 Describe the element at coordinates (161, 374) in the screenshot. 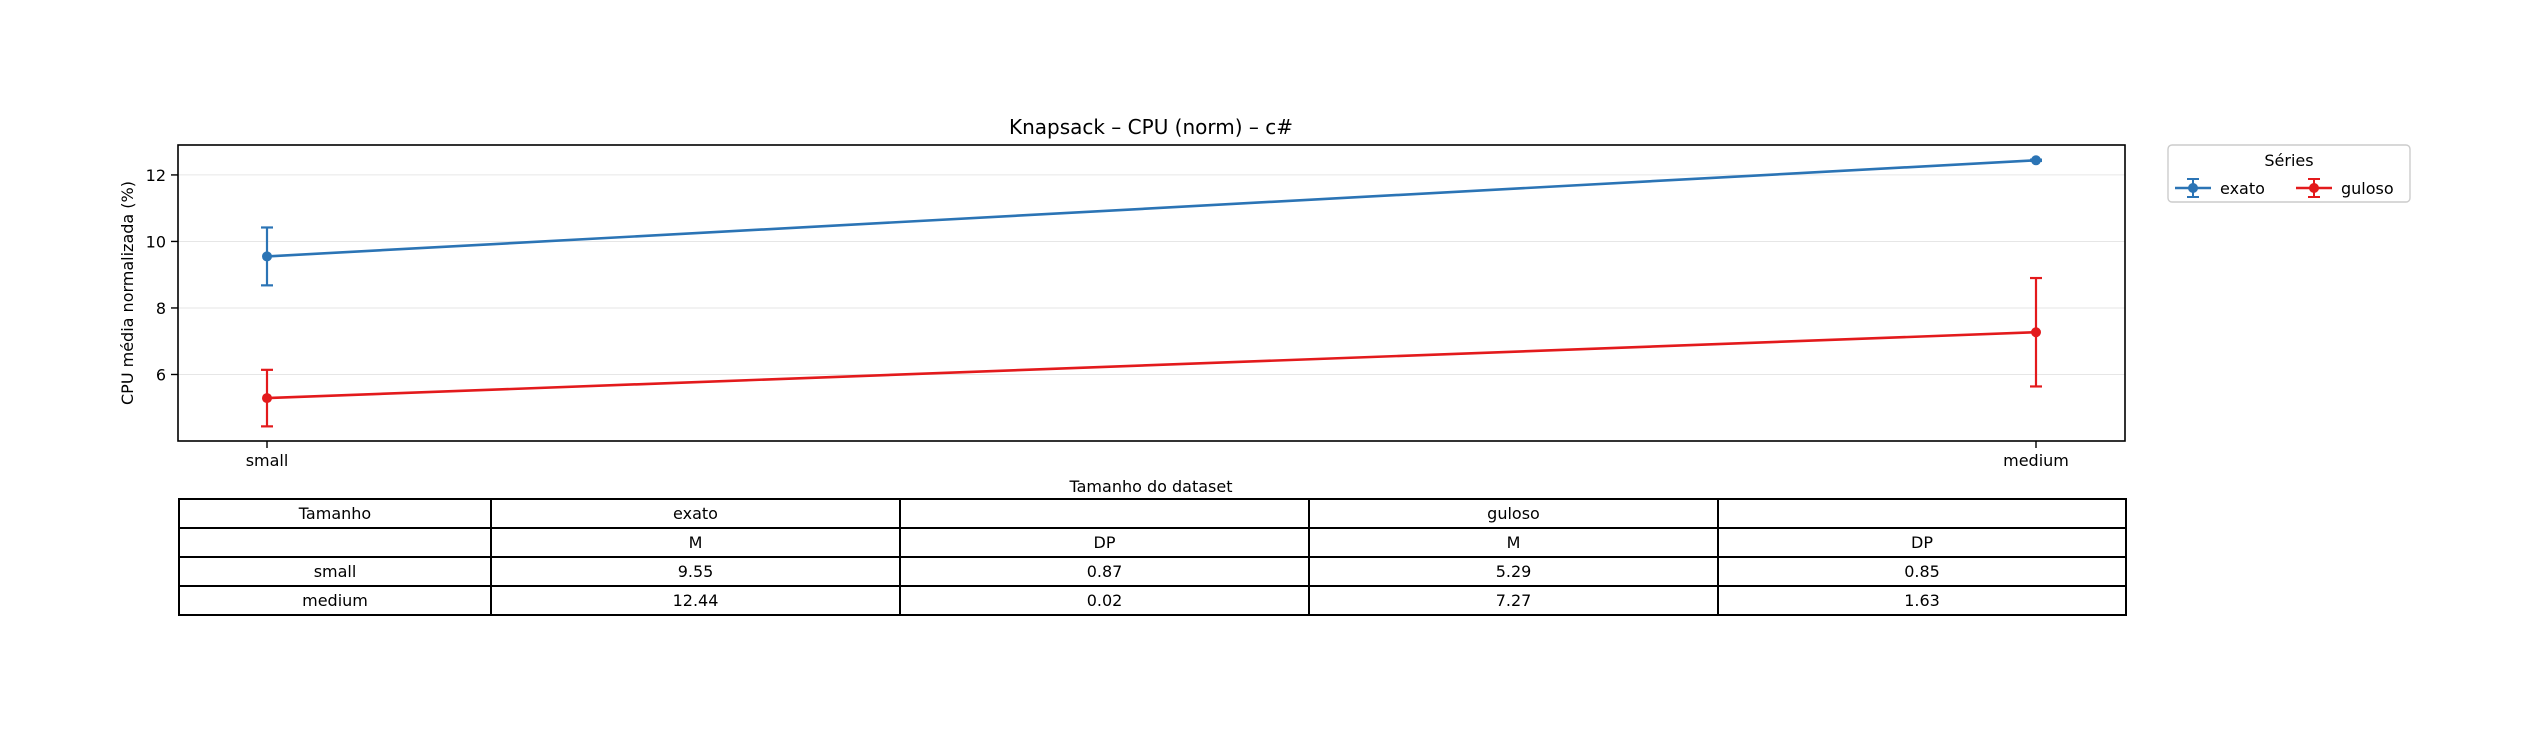

I see `y-tick-label: 6` at that location.